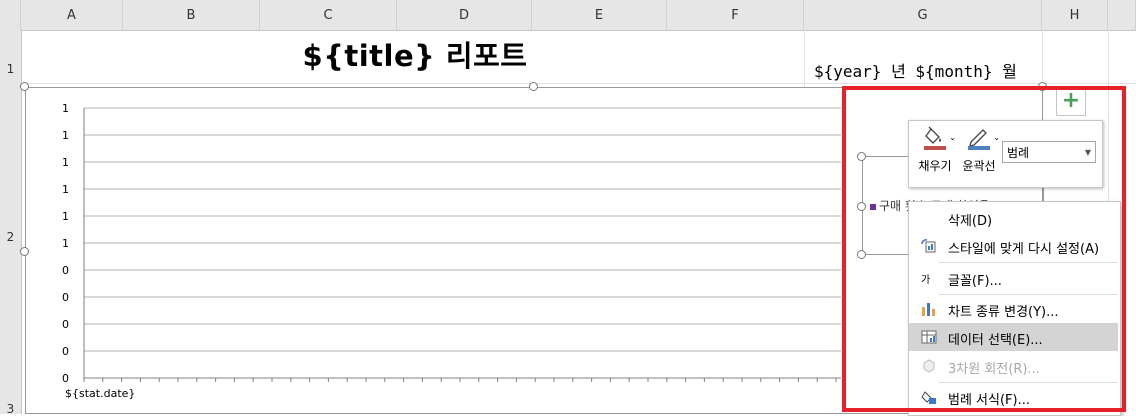  Describe the element at coordinates (578, 83) in the screenshot. I see `grid-line` at that location.